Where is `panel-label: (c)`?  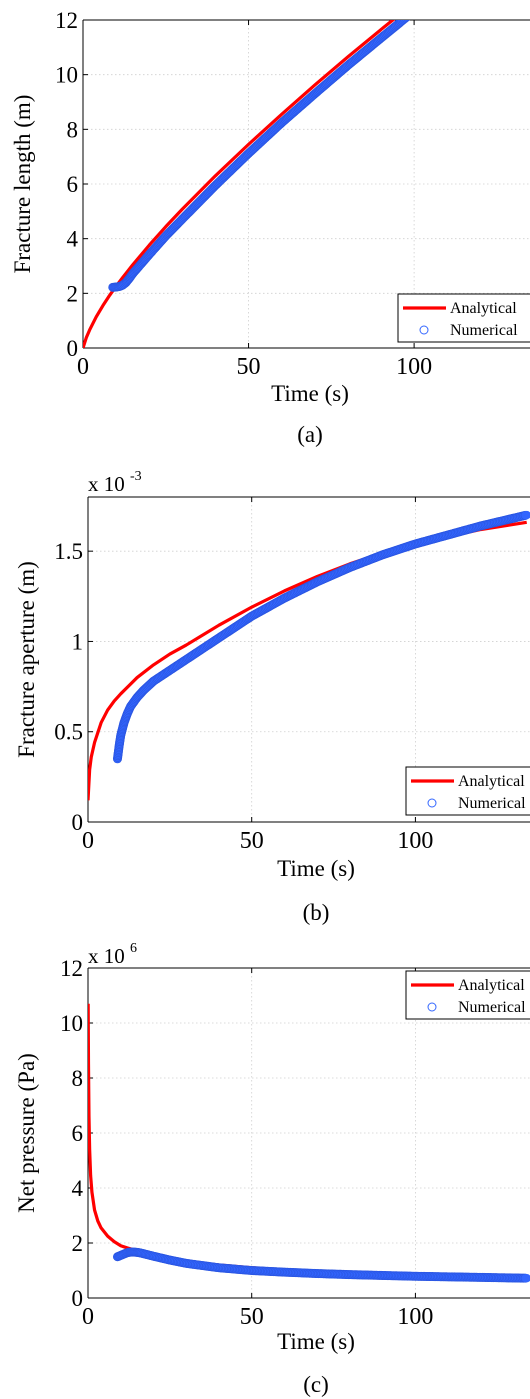 panel-label: (c) is located at coordinates (316, 1384).